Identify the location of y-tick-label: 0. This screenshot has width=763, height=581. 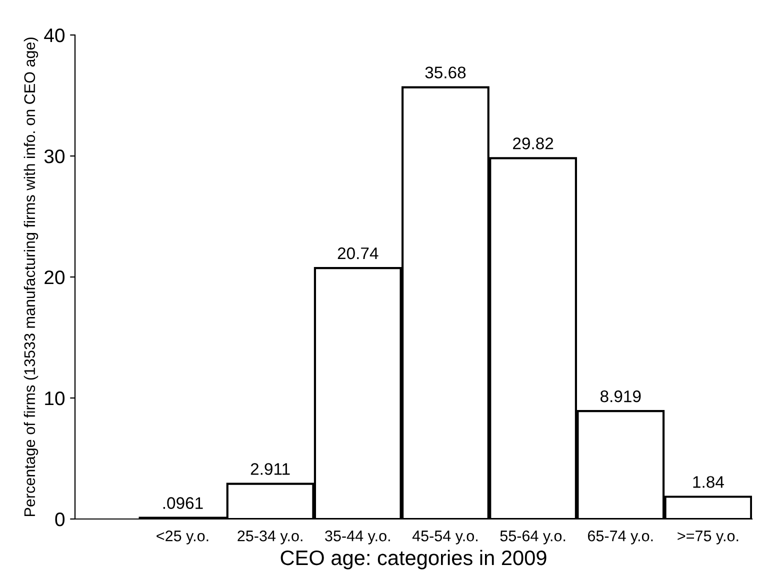
(60, 519).